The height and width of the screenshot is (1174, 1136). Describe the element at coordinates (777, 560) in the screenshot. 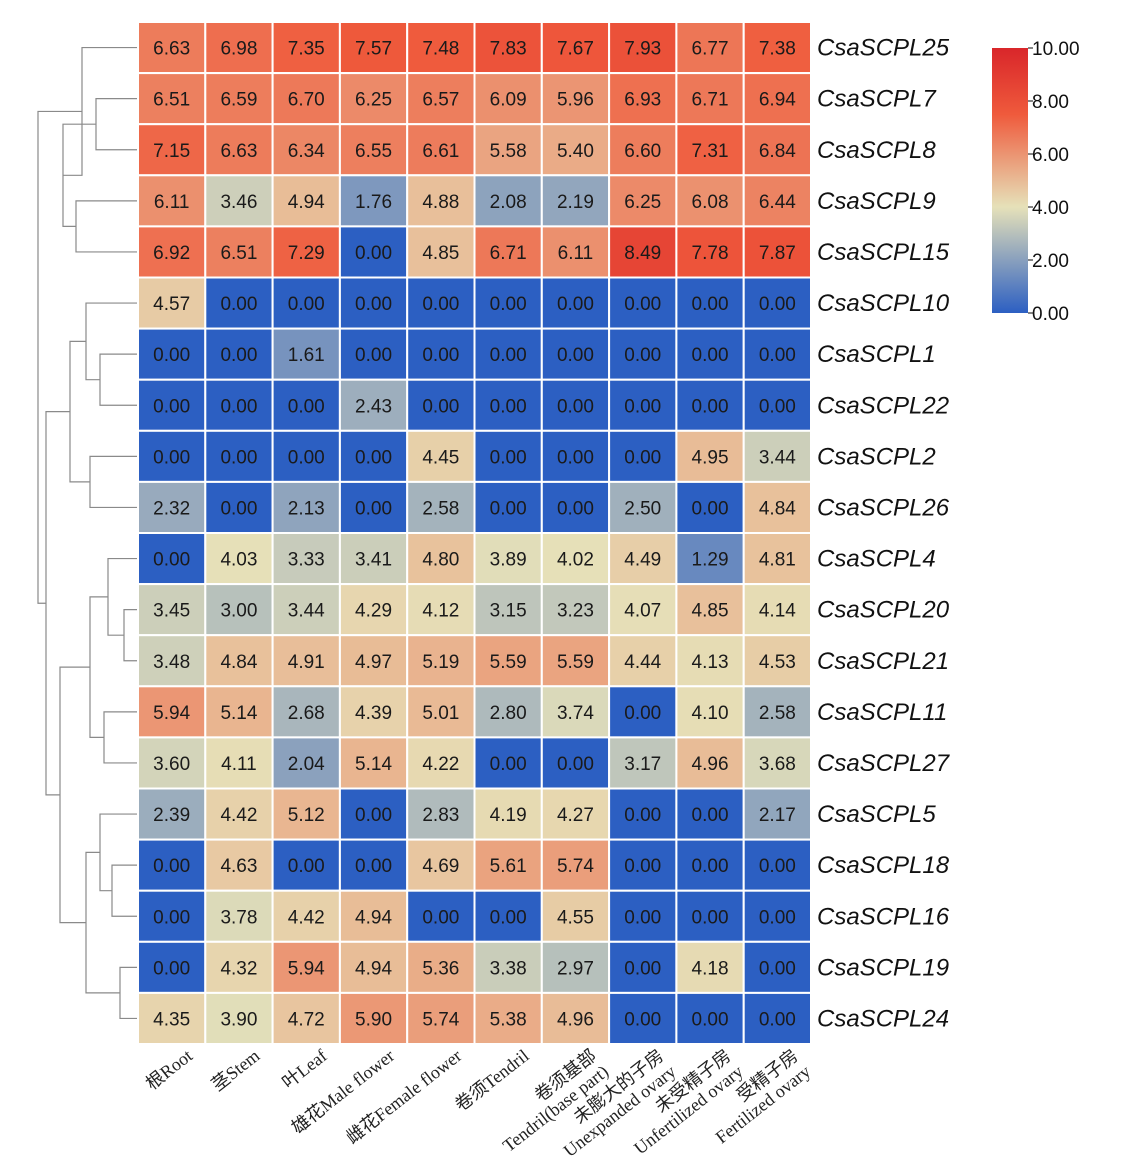

I see `cell-value-label: 4.81` at that location.